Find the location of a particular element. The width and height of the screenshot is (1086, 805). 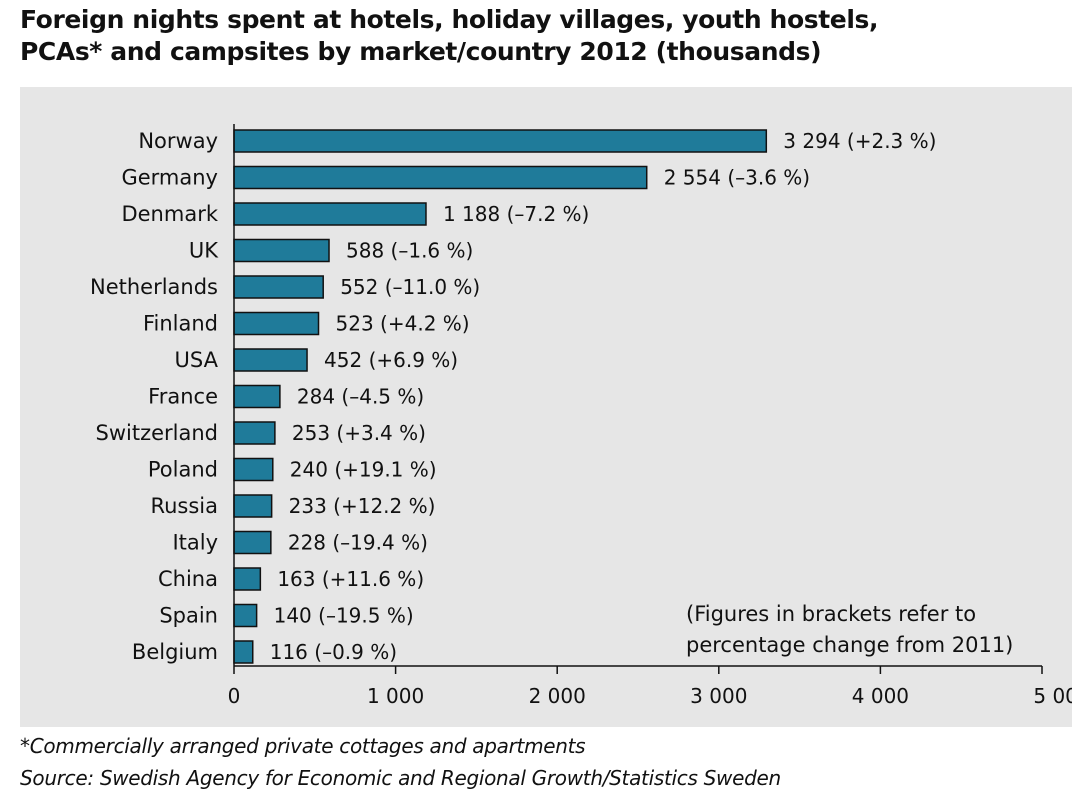

bar-uk is located at coordinates (281, 250).